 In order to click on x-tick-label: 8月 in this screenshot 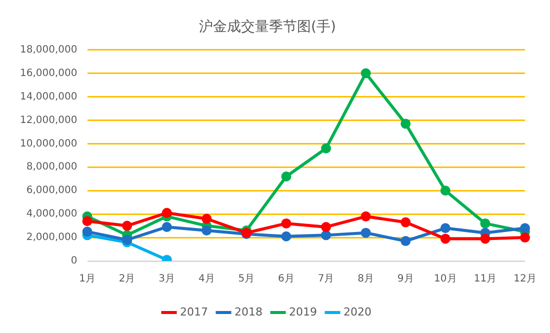, I will do `click(366, 279)`.